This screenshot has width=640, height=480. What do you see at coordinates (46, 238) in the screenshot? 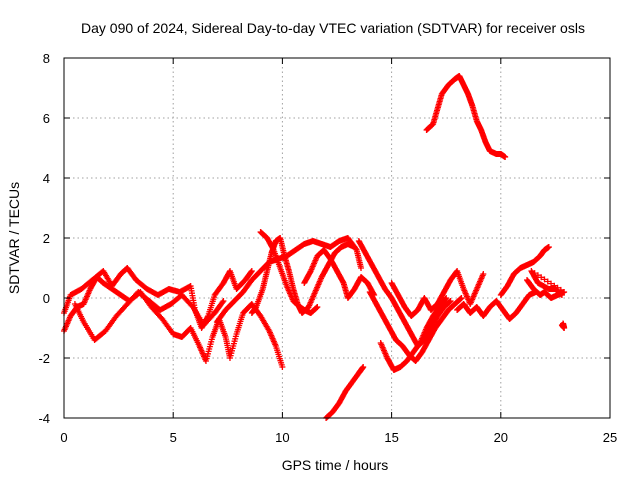
I see `y-tick-label: 2` at bounding box center [46, 238].